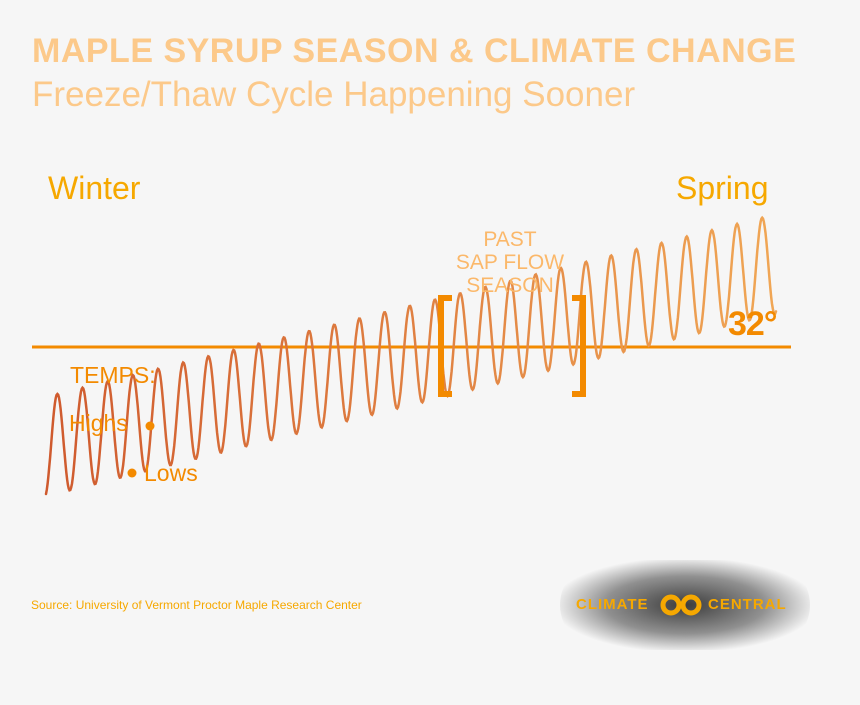 The image size is (860, 705). What do you see at coordinates (747, 604) in the screenshot?
I see `logo-text-right: CENTRAL` at bounding box center [747, 604].